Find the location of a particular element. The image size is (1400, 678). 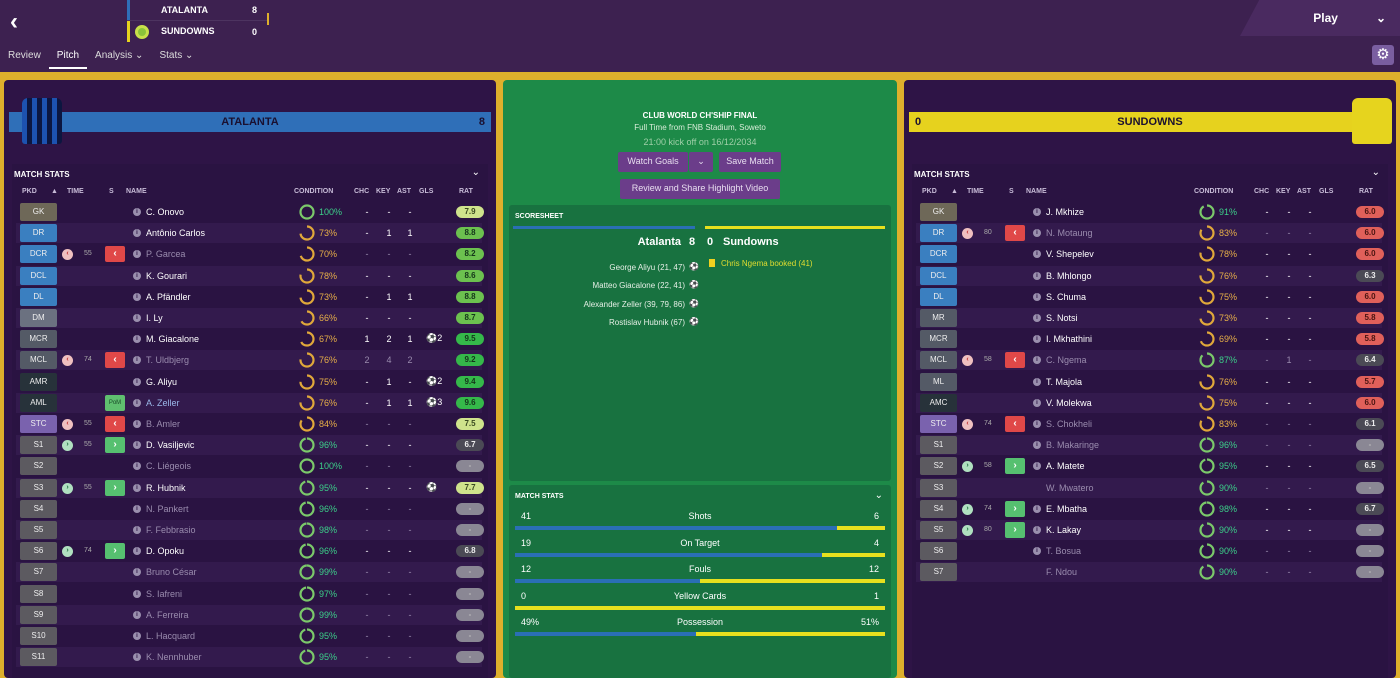

player-name: W. Mwatero is located at coordinates (1070, 487).